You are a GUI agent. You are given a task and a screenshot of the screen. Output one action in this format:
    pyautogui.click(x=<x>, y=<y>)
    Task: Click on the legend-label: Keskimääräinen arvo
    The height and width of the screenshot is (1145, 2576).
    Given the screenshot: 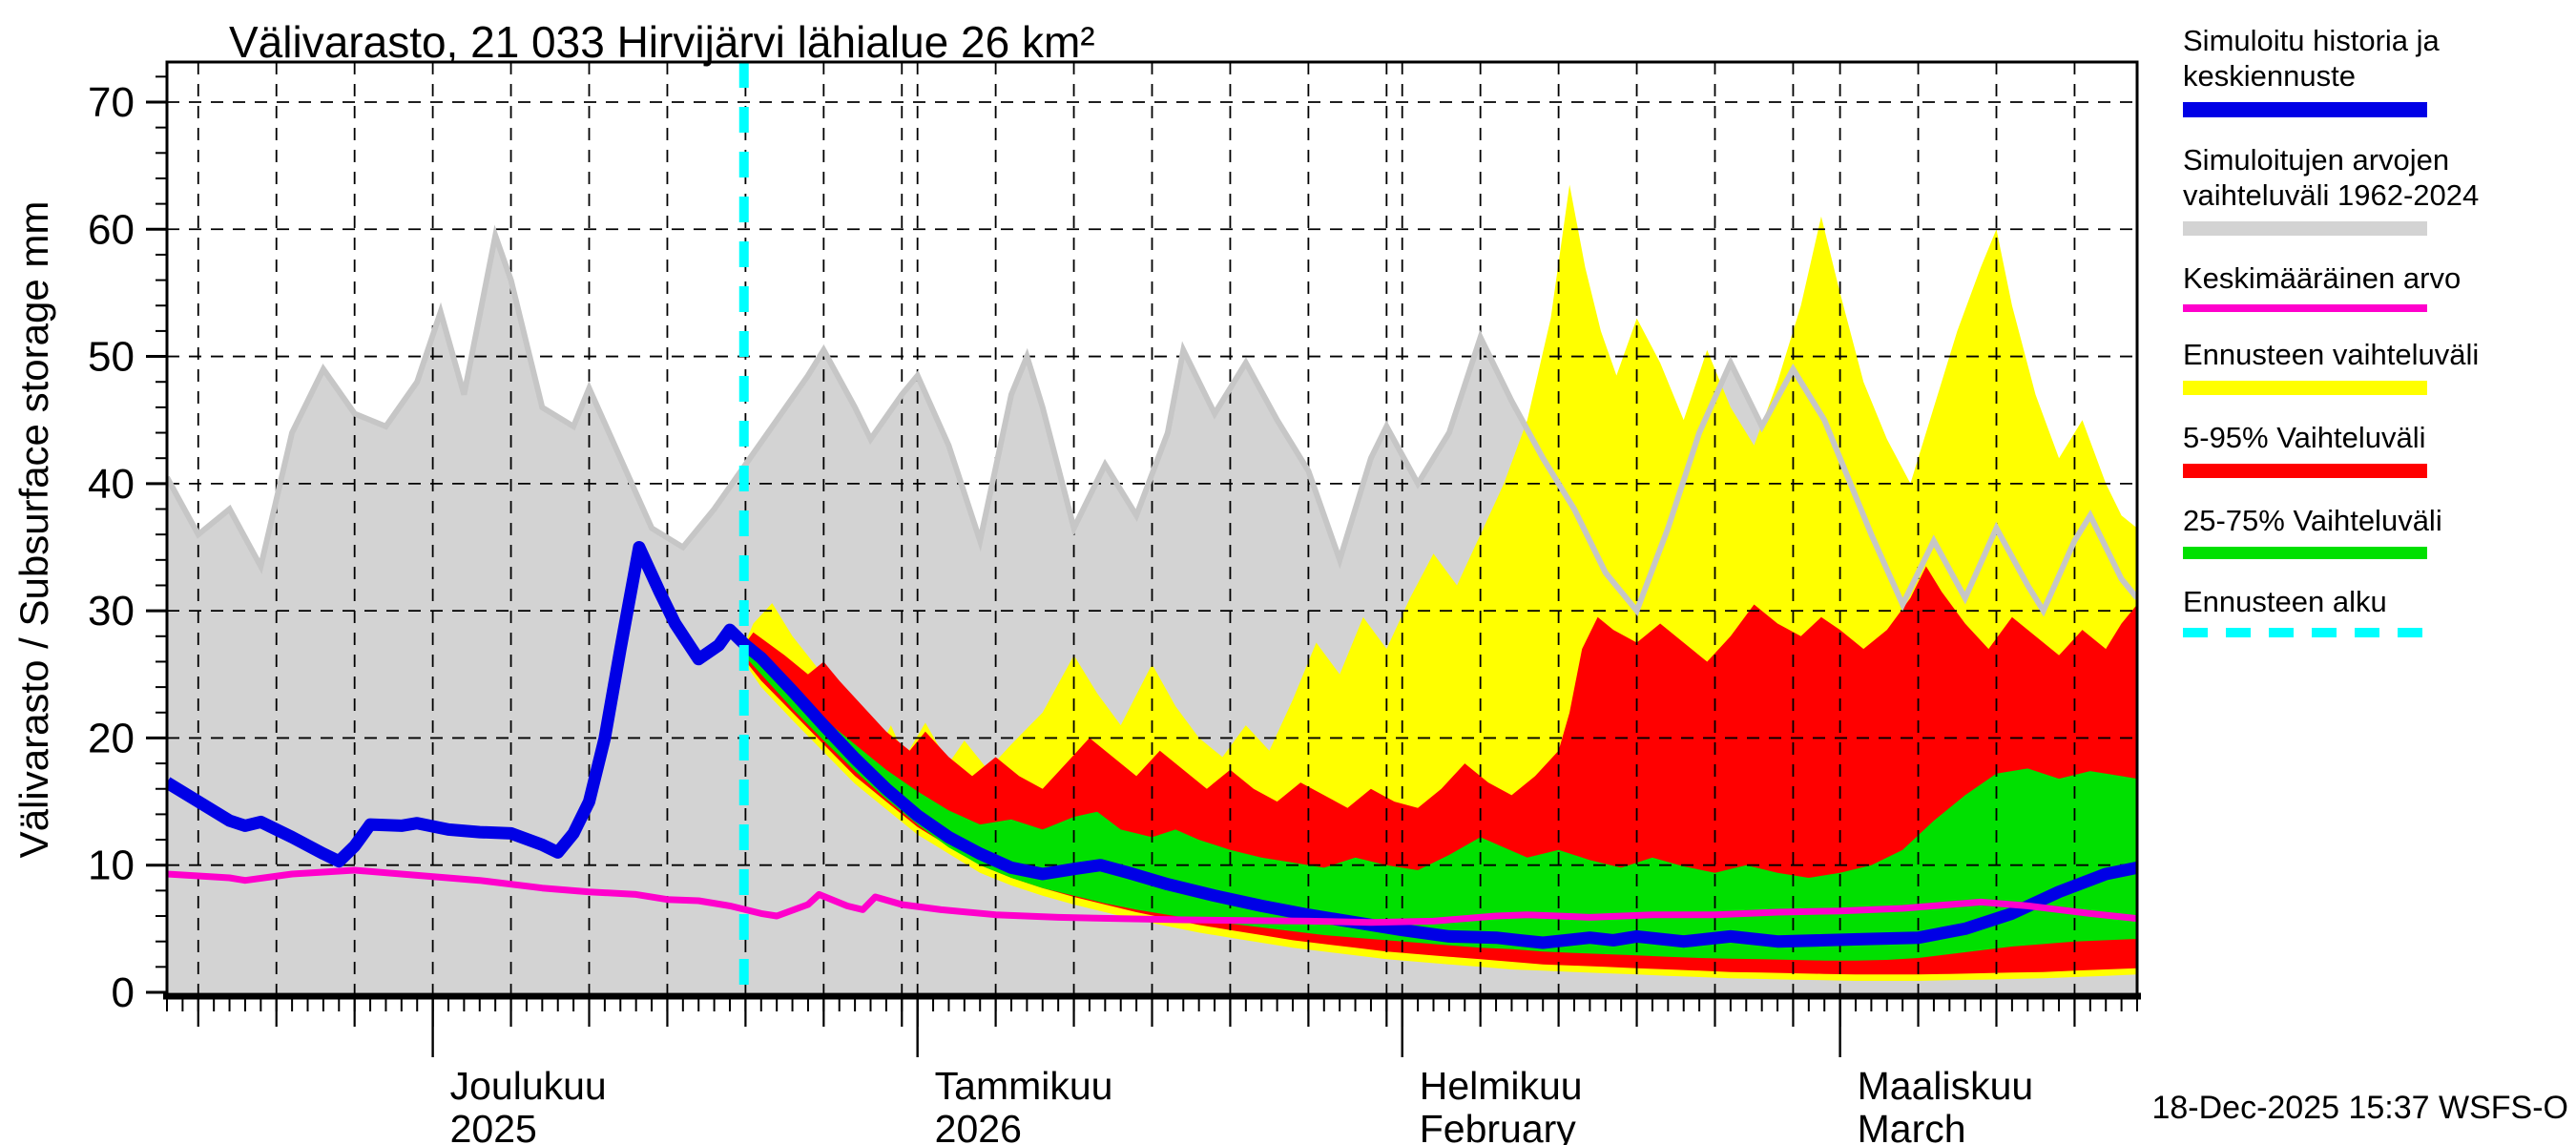 What is the action you would take?
    pyautogui.click(x=2322, y=278)
    